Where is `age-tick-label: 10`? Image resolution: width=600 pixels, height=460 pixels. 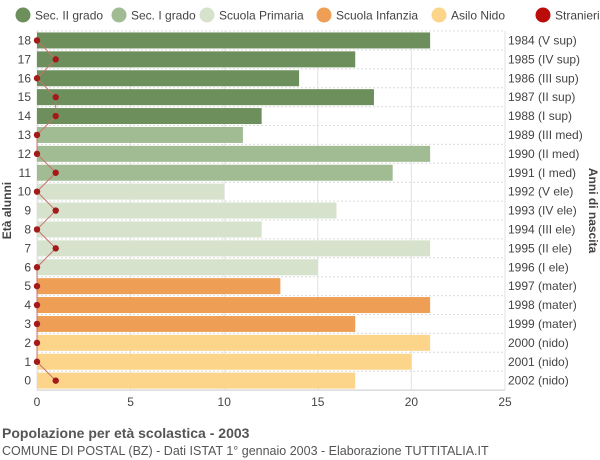 age-tick-label: 10 is located at coordinates (25, 192).